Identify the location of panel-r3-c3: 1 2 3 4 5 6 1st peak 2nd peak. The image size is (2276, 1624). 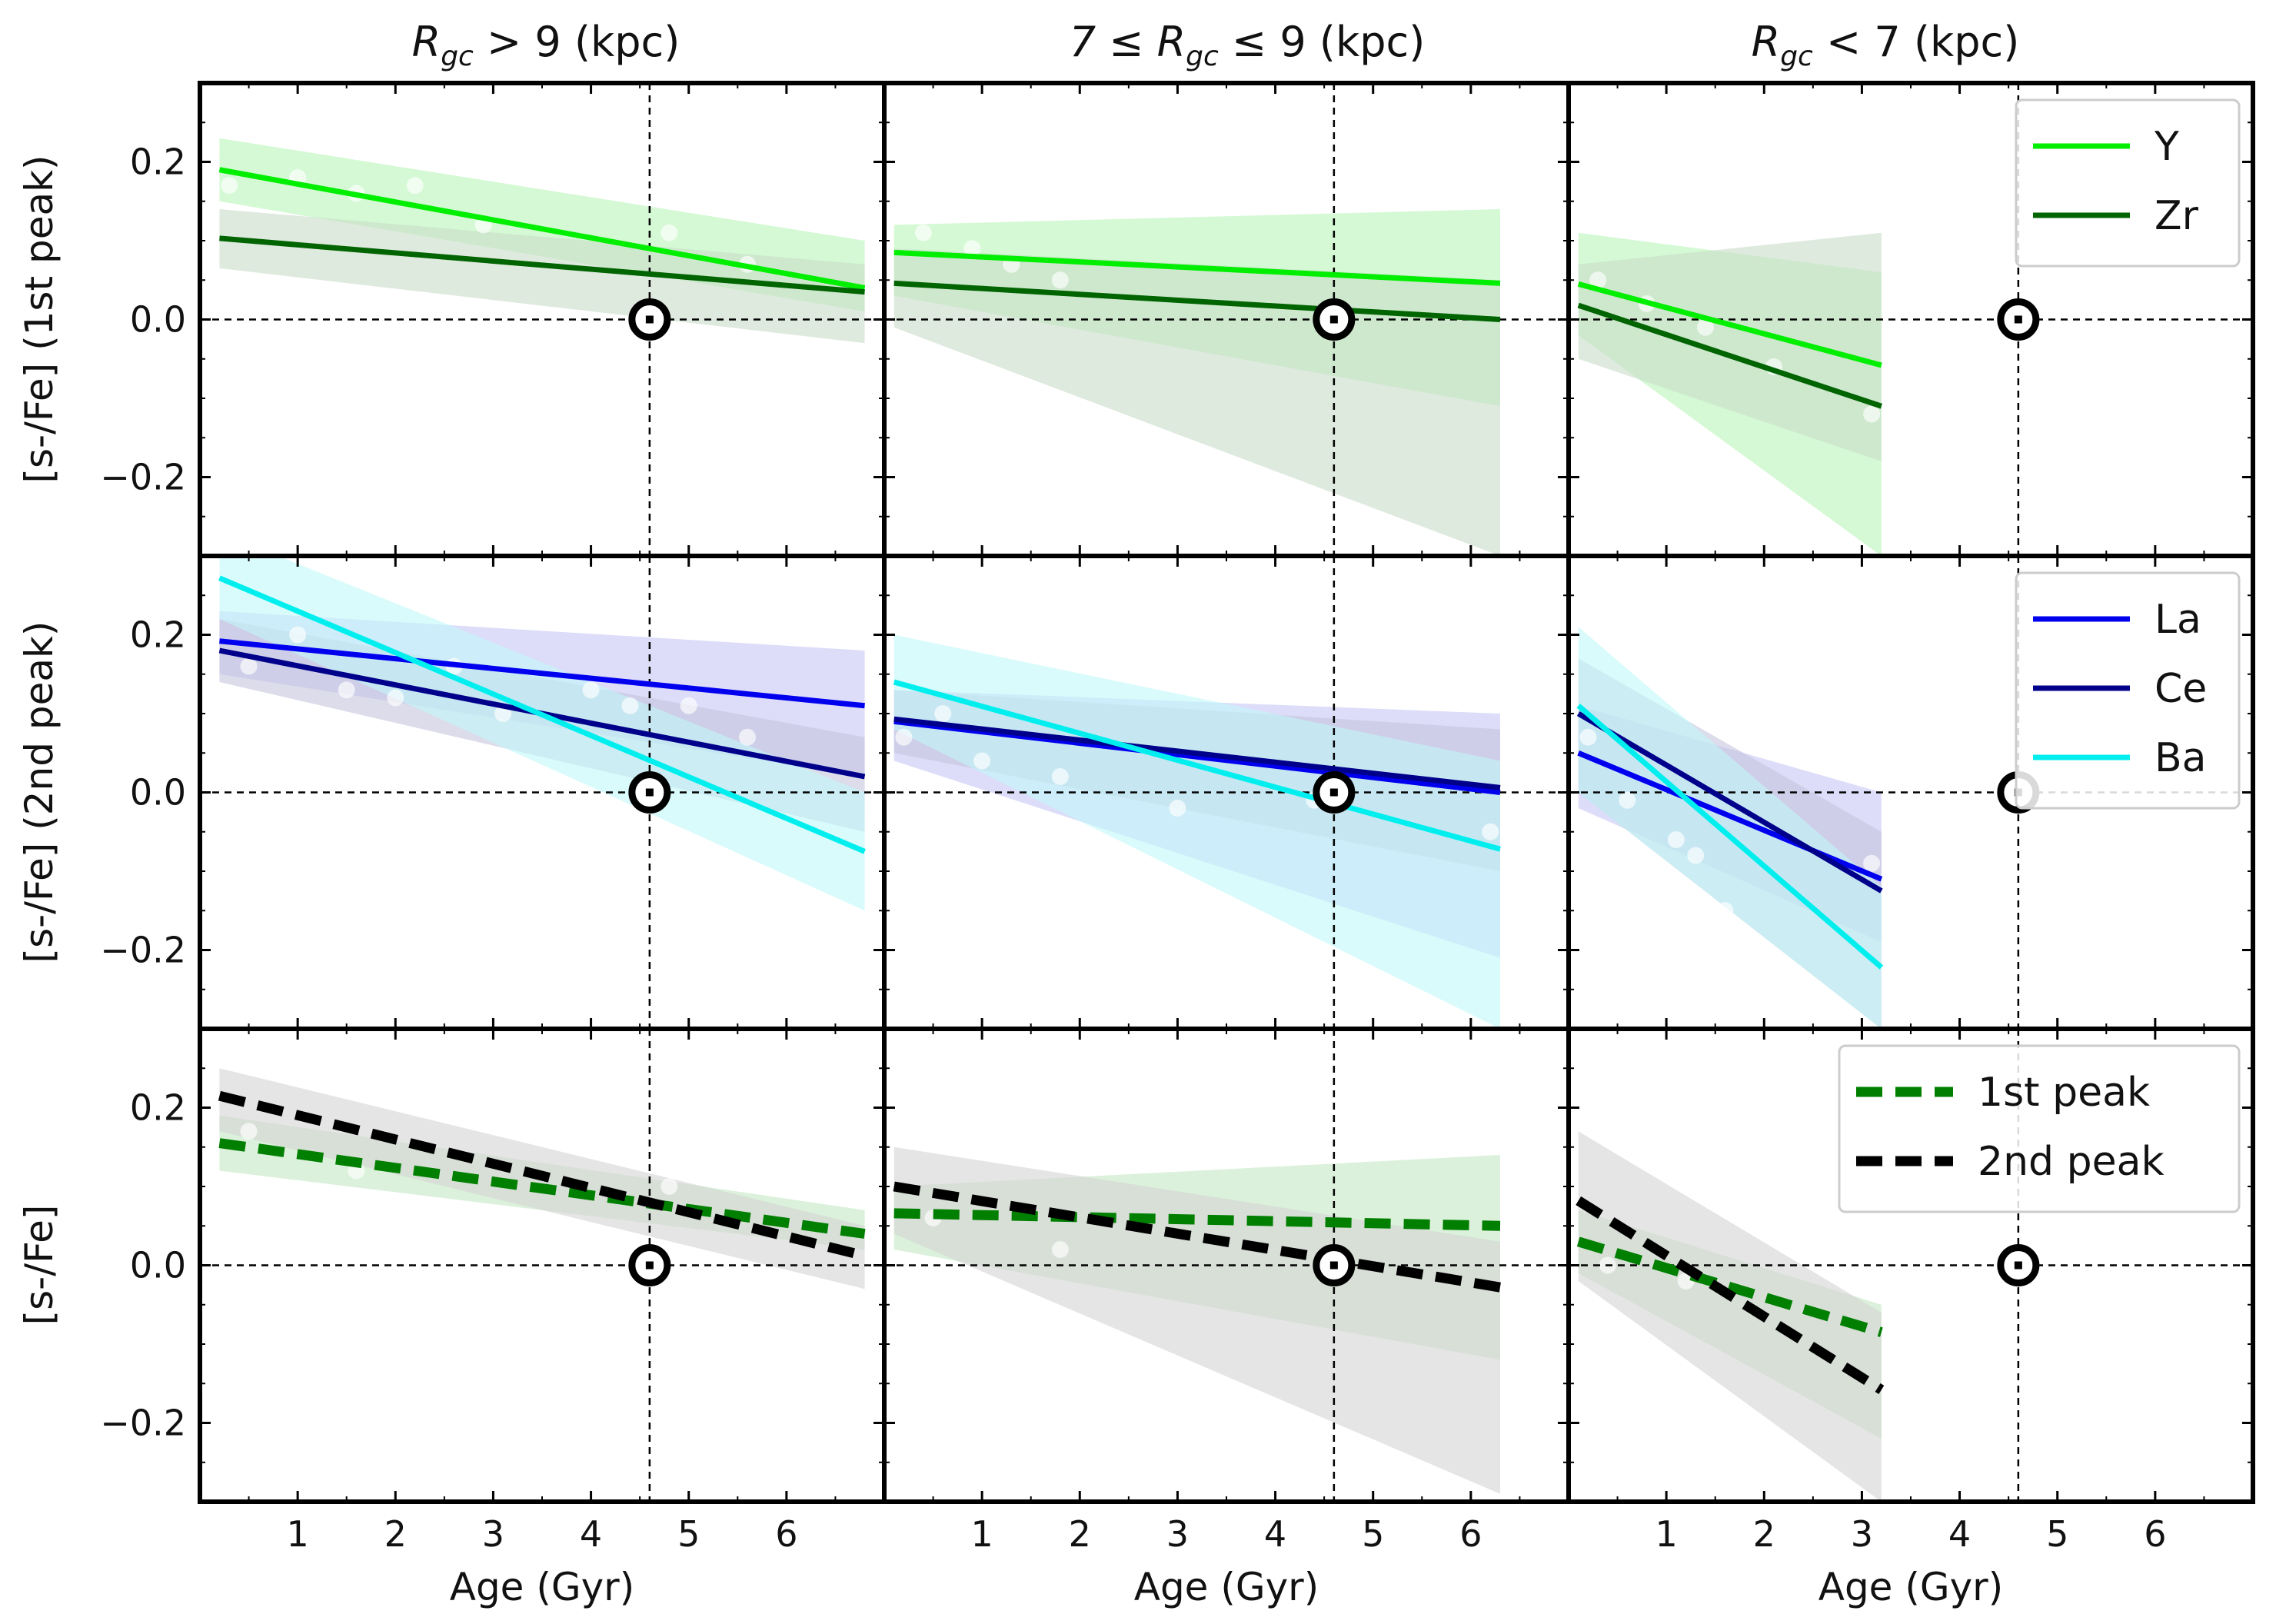
(1910, 1291).